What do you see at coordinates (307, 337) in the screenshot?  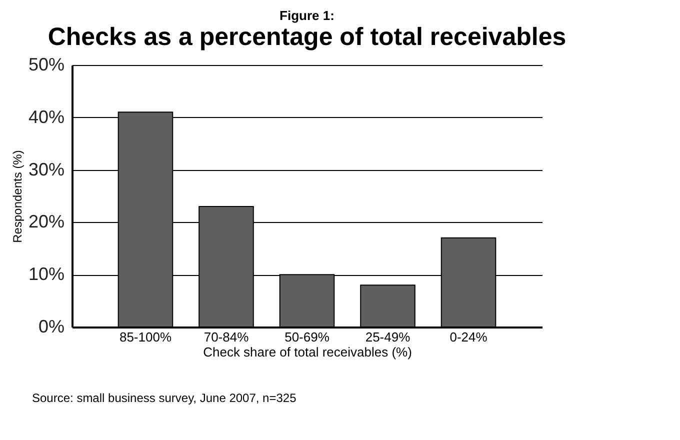 I see `x-tick-label: 50-69%` at bounding box center [307, 337].